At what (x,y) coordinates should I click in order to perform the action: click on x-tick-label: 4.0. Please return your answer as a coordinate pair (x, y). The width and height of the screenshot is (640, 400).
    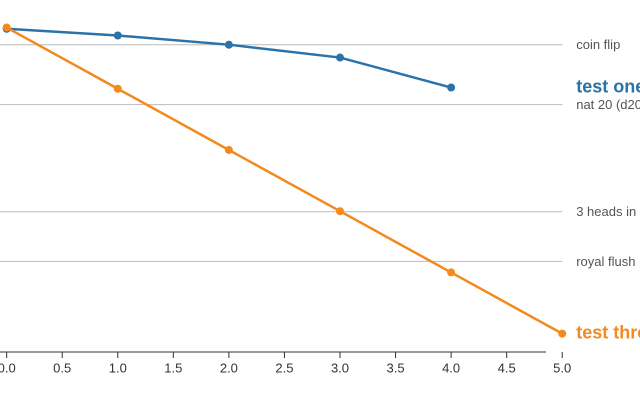
    Looking at the image, I should click on (451, 367).